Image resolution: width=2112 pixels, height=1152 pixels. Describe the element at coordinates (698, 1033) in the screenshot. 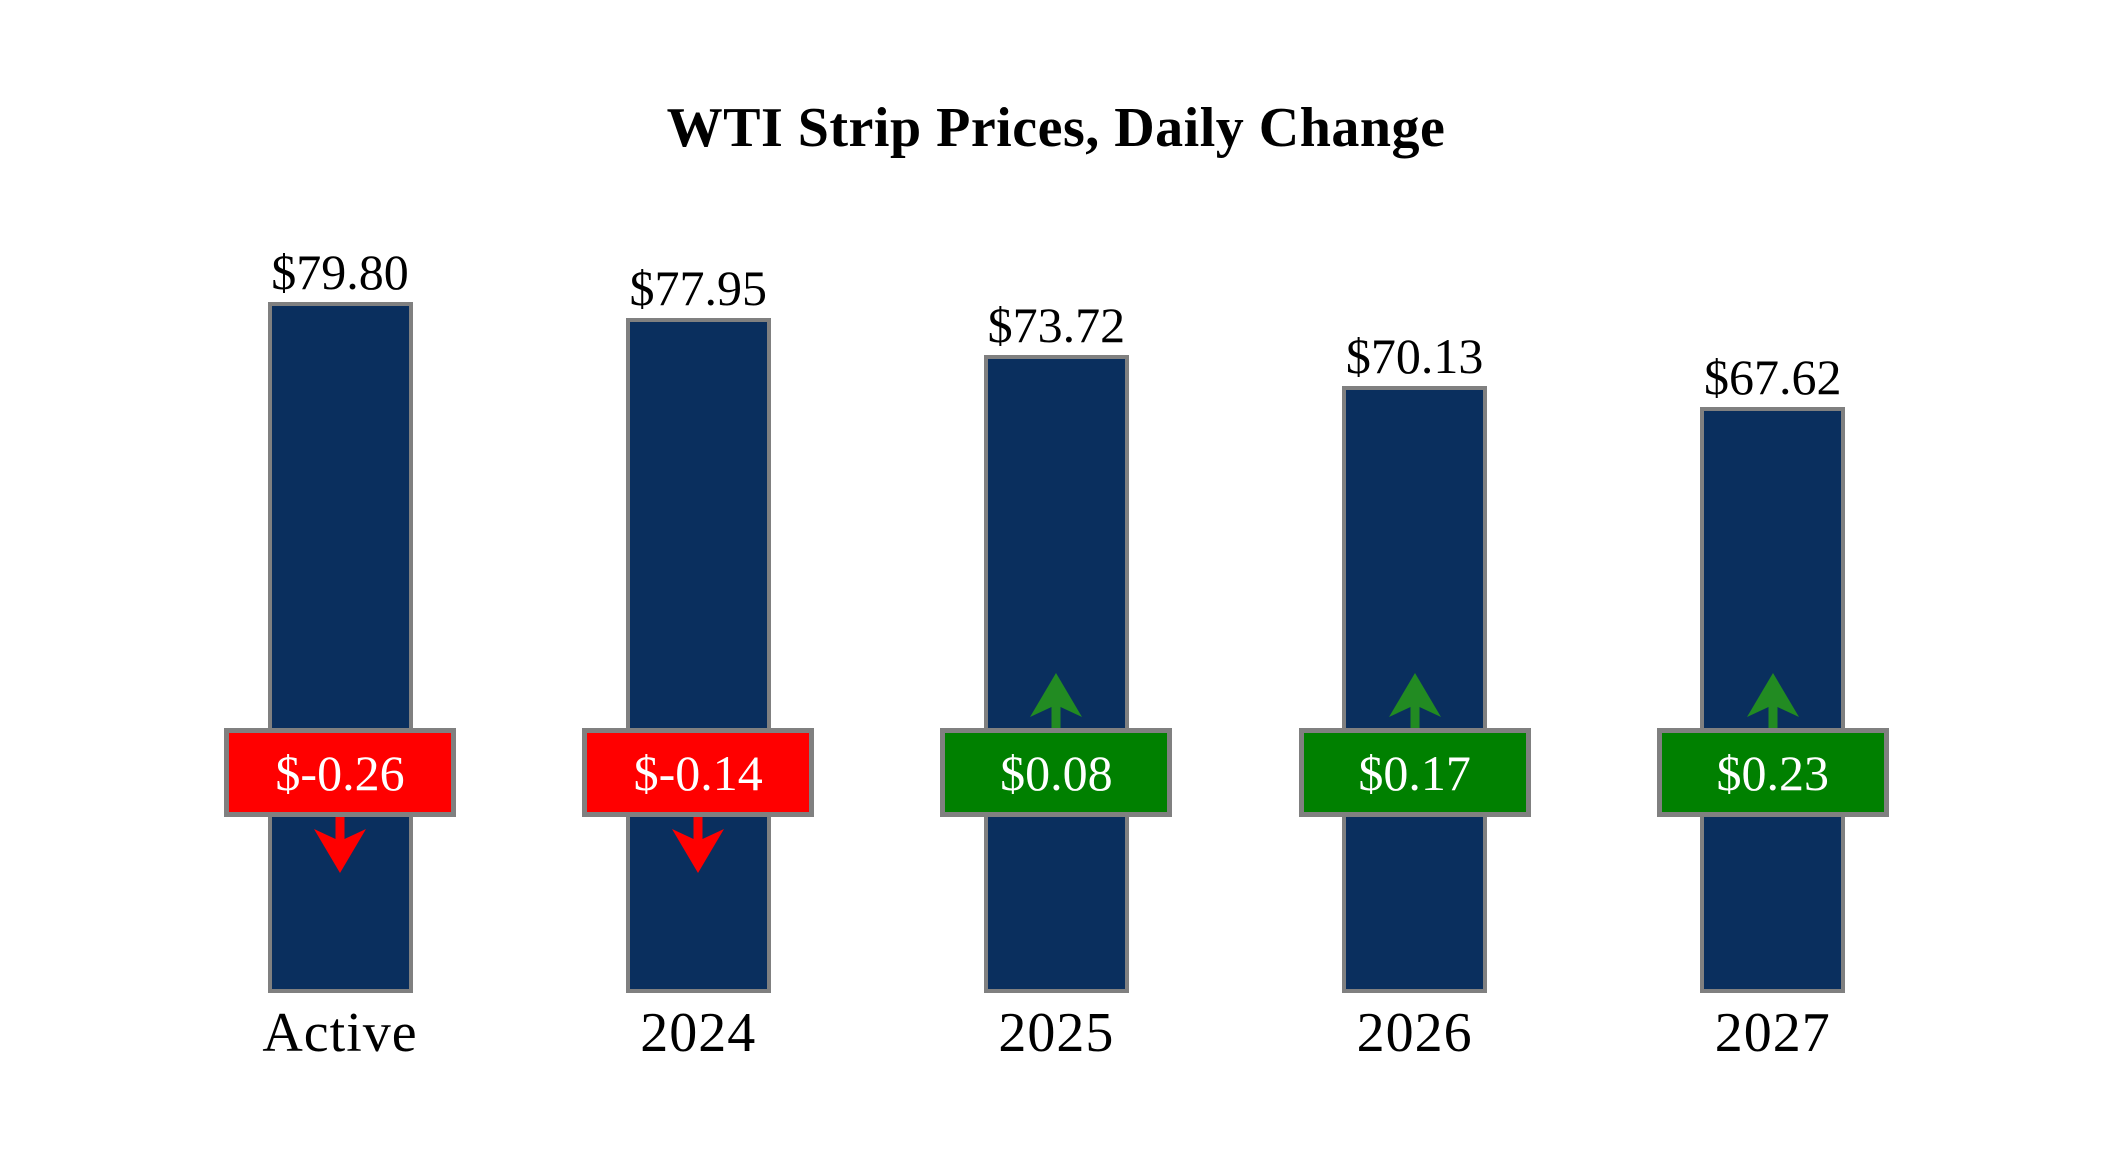

I see `category-label: 2024` at that location.